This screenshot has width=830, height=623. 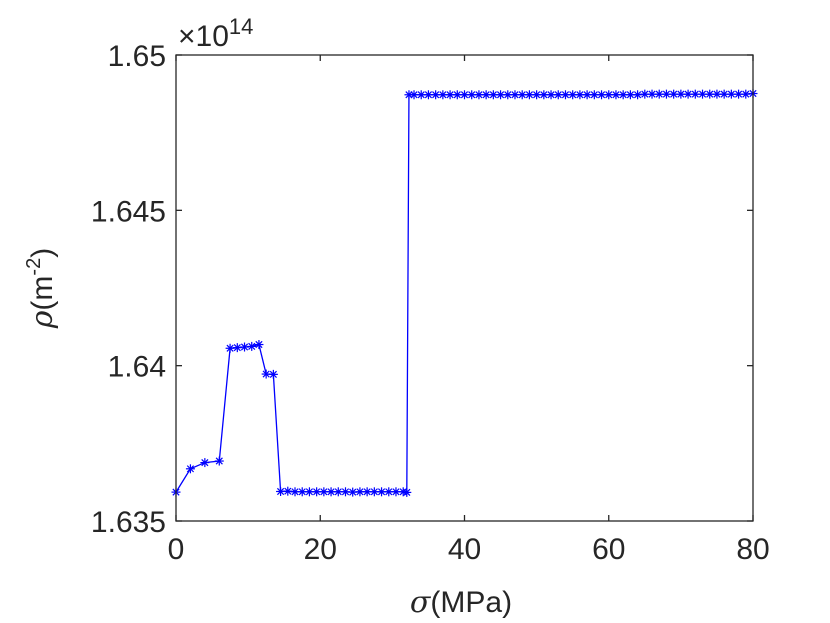 What do you see at coordinates (34, 267) in the screenshot?
I see `y-axis-label-unit-sup: -2` at bounding box center [34, 267].